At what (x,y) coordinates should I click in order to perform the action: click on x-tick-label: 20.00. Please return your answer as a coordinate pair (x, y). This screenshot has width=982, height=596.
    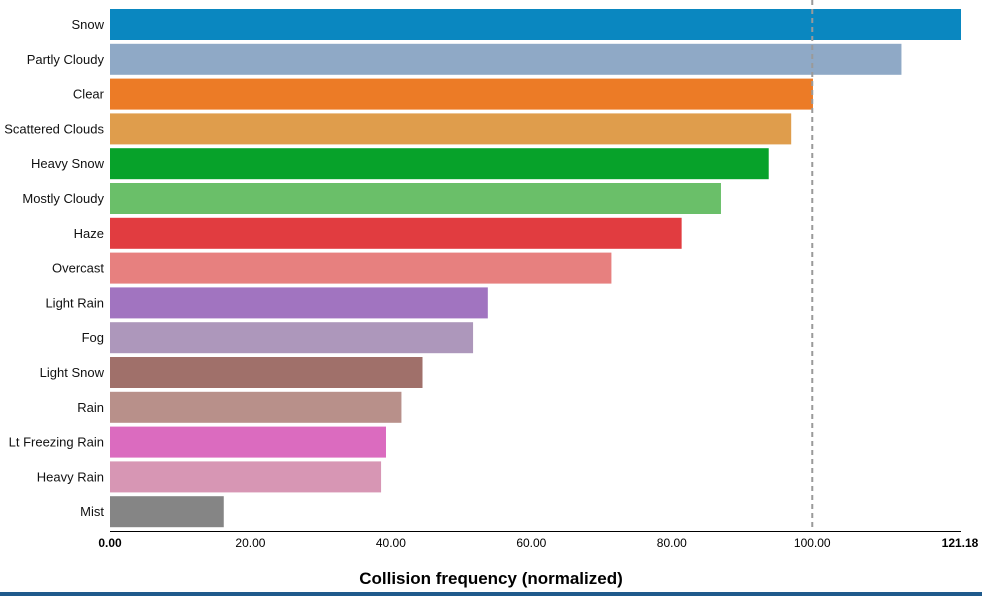
    Looking at the image, I should click on (250, 543).